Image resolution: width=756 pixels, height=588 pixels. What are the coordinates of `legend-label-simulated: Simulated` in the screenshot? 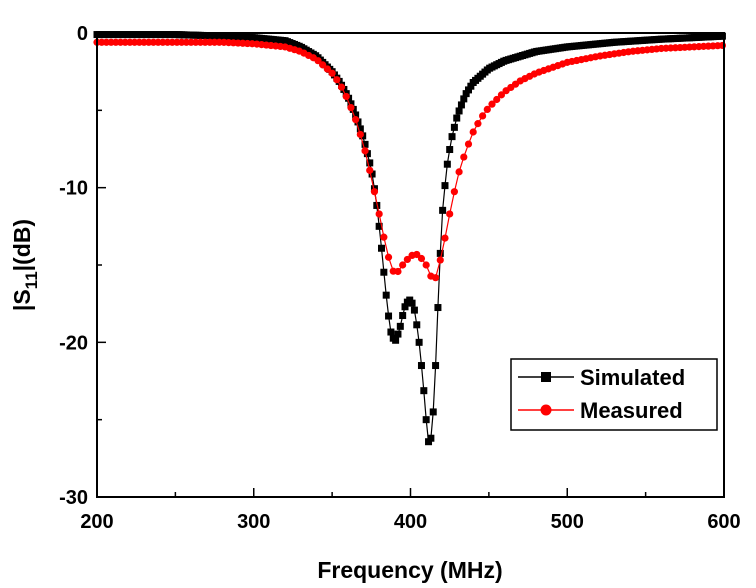 It's located at (632, 377).